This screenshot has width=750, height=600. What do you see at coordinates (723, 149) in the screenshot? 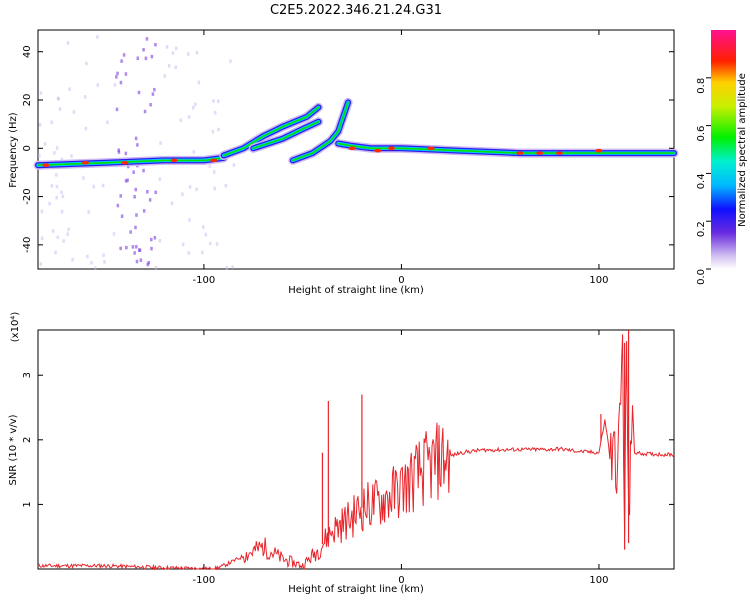
I see `colorbar-bar` at bounding box center [723, 149].